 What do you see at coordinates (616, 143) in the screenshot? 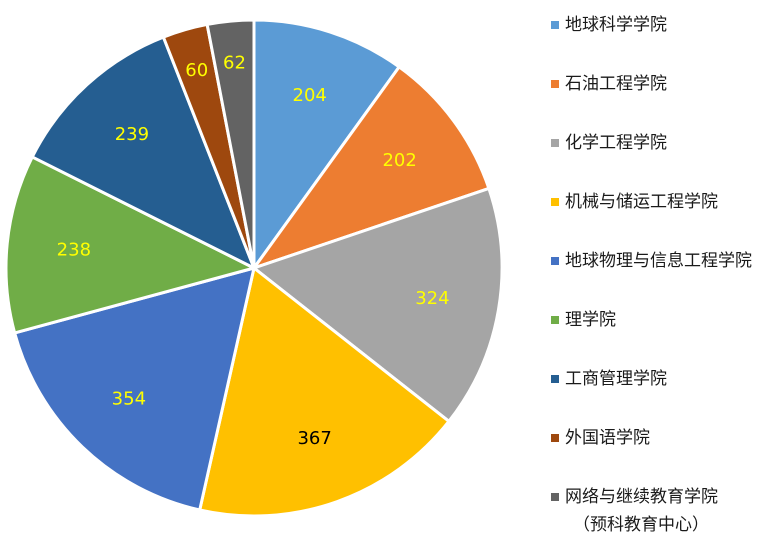
I see `legend-label: 化学工程学院` at bounding box center [616, 143].